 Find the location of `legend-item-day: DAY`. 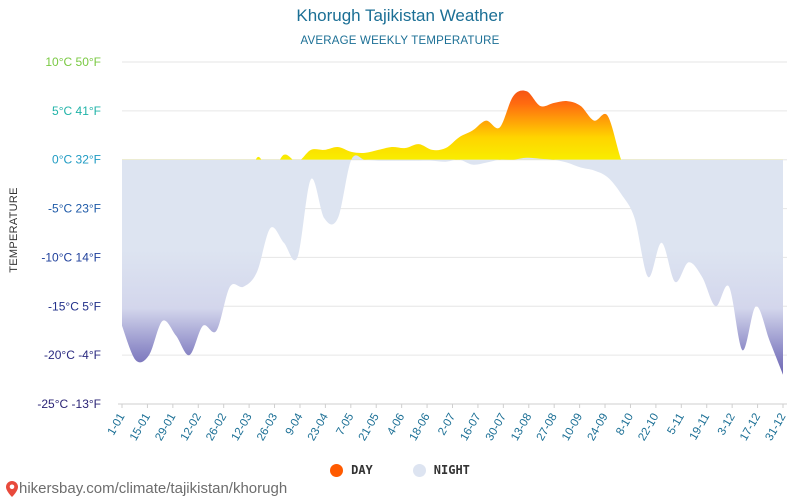

legend-item-day: DAY is located at coordinates (351, 470).